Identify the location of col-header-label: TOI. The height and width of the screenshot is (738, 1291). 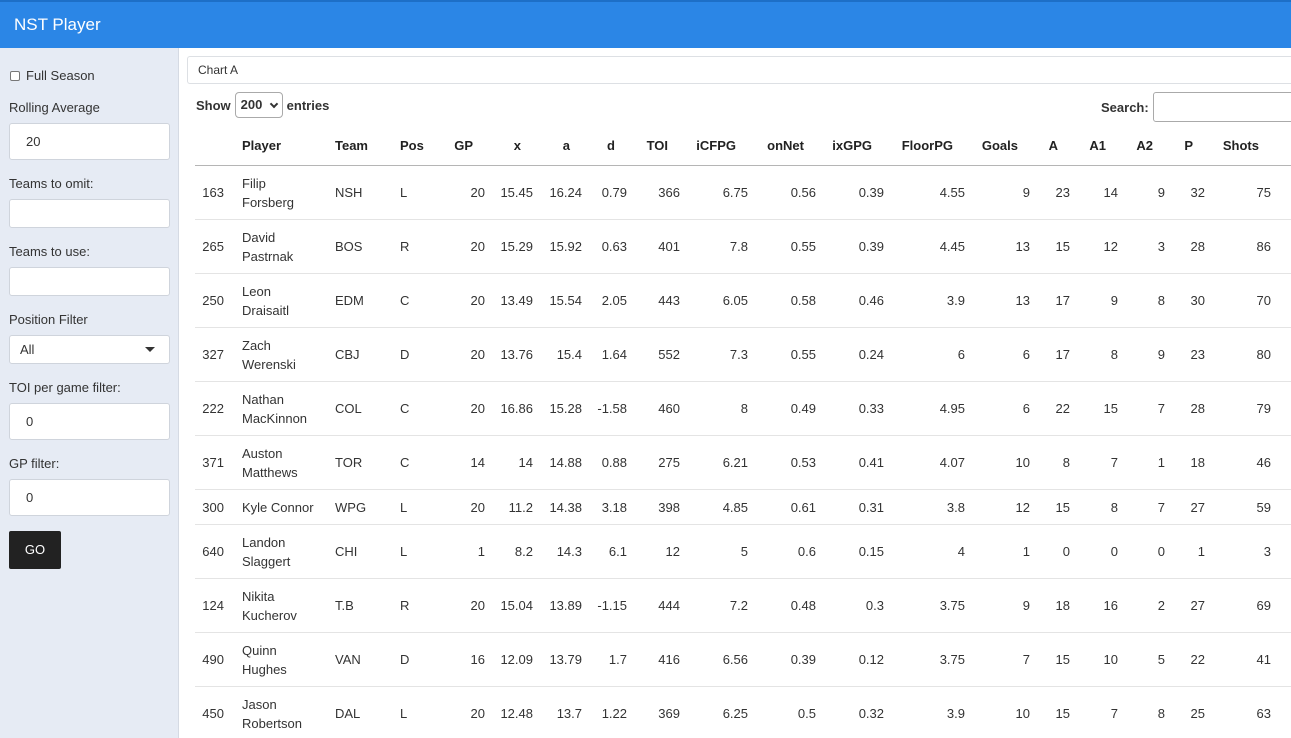
(657, 145).